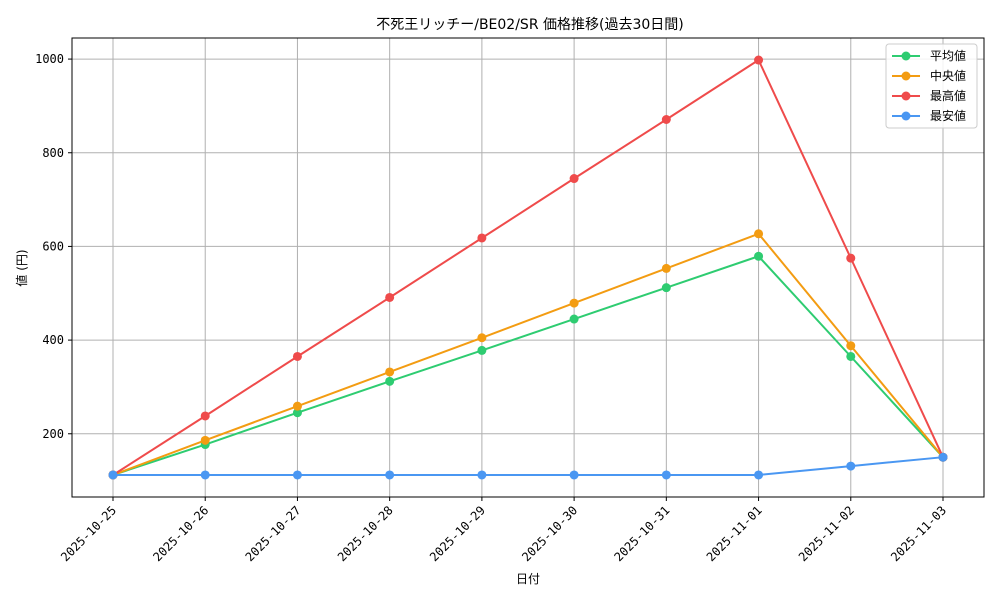  I want to click on legend-item: 最安値, so click(929, 115).